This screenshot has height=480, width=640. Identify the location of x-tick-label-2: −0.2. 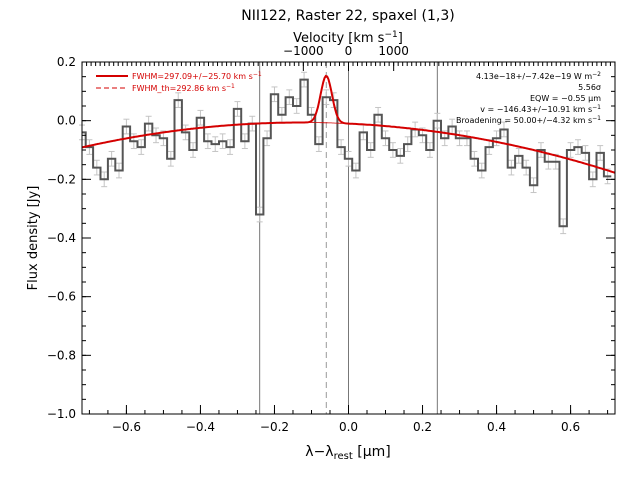
(274, 427).